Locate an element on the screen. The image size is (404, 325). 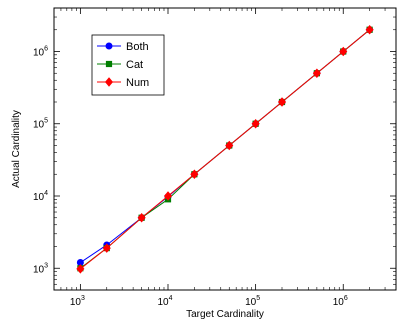
y-tick-exponent: 4 is located at coordinates (46, 193).